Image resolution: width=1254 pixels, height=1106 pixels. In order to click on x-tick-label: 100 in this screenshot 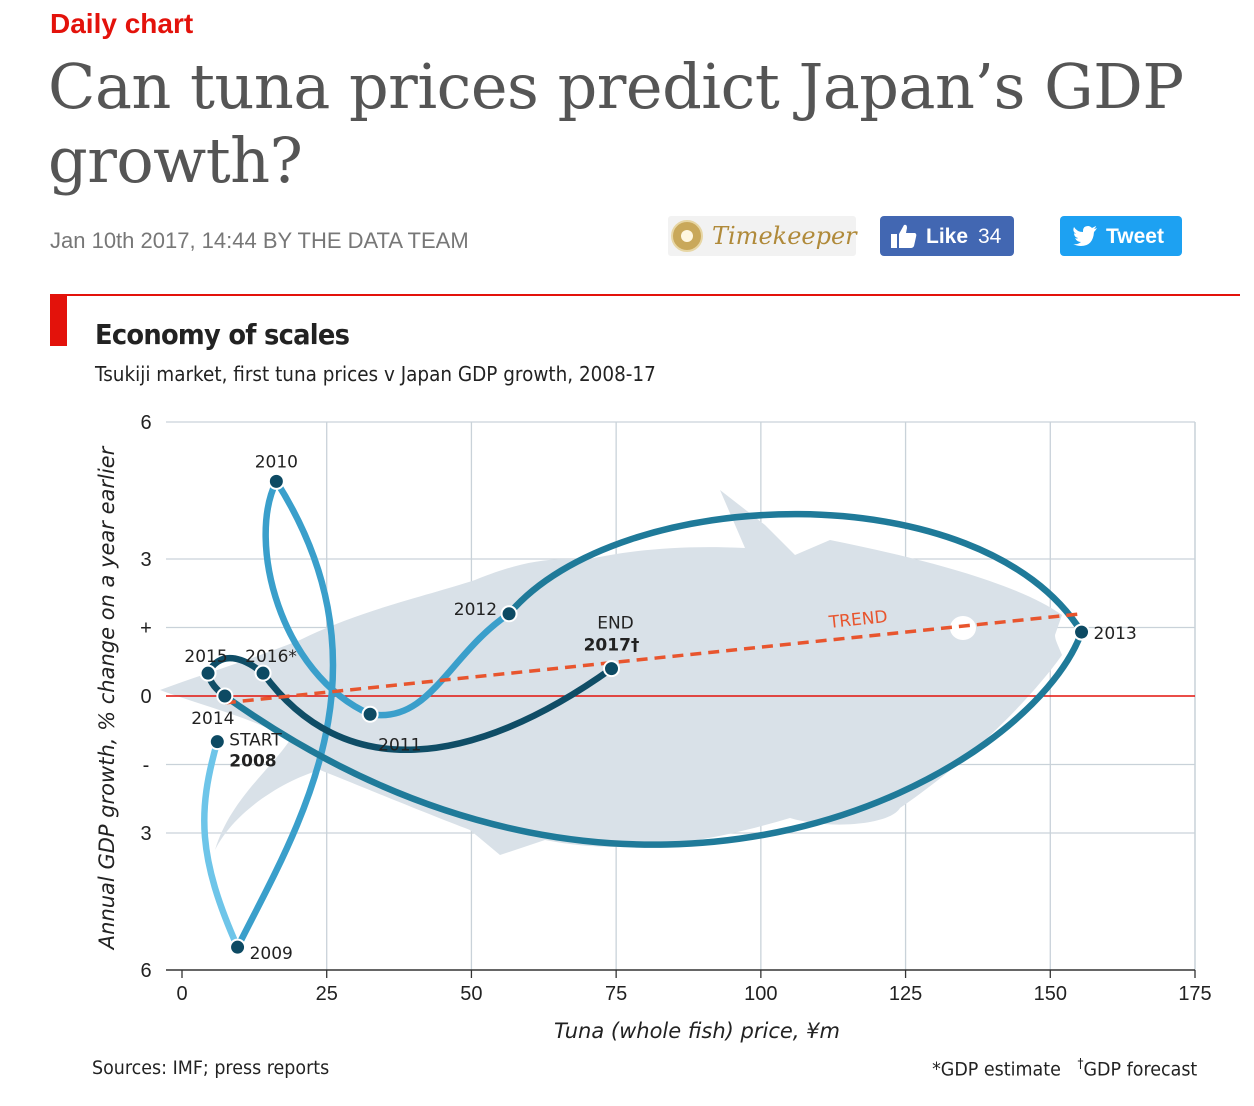, I will do `click(760, 994)`.